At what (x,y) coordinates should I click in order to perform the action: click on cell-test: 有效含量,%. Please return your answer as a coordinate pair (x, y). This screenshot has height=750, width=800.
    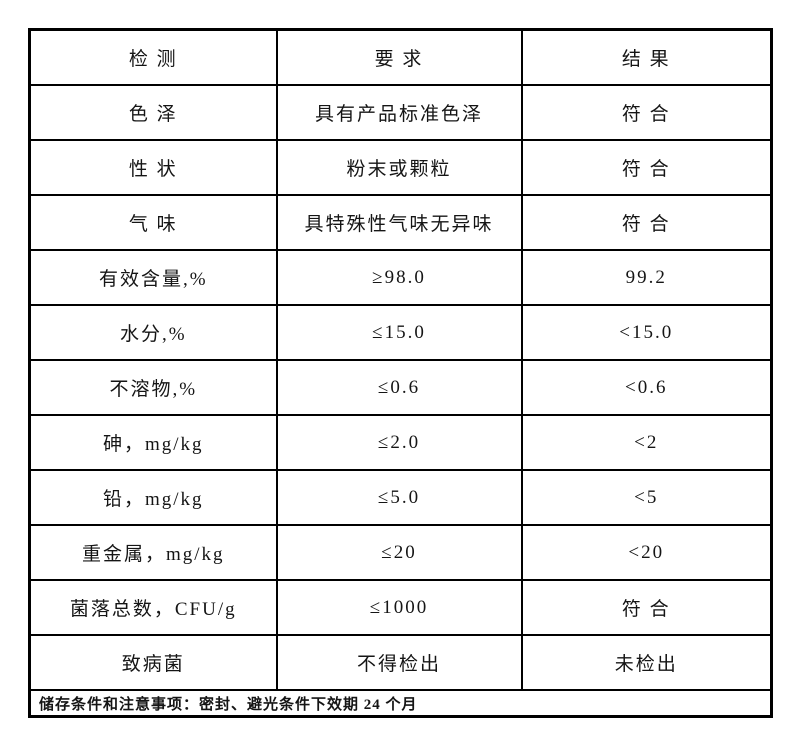
    Looking at the image, I should click on (153, 277).